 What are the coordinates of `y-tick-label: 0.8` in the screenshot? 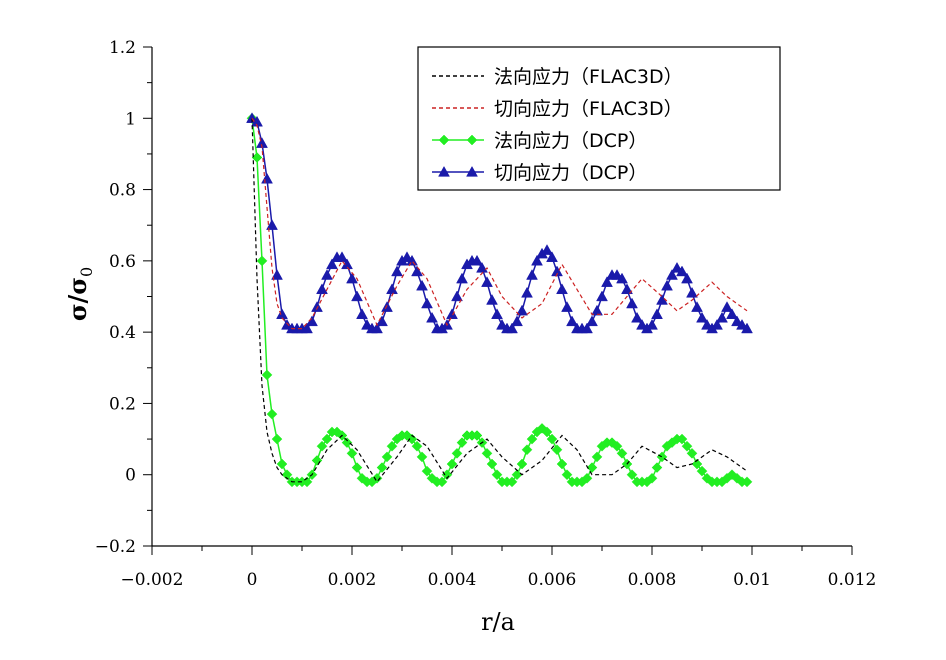 It's located at (122, 191).